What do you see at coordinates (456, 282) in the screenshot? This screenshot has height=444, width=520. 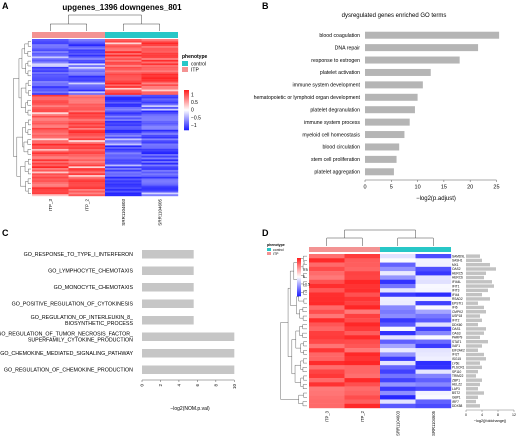 I see `gene-label: IFI44L` at bounding box center [456, 282].